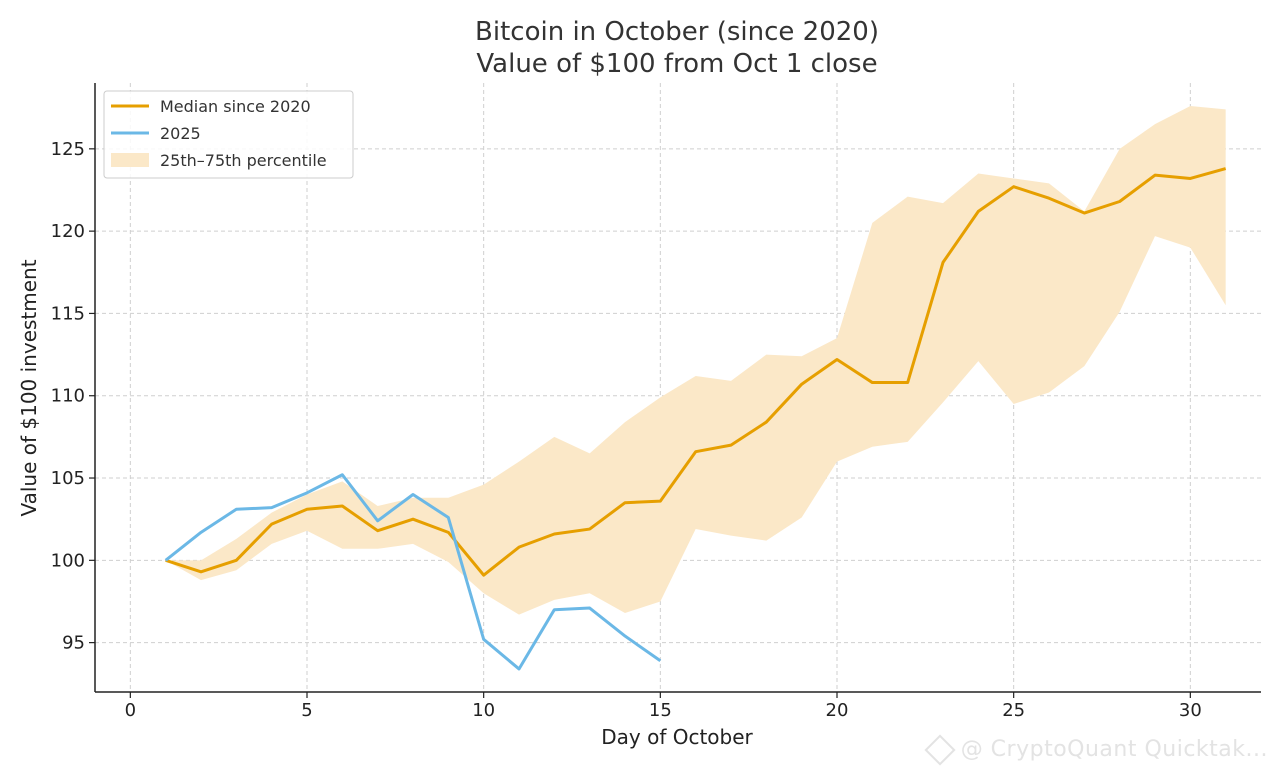 This screenshot has width=1280, height=768. Describe the element at coordinates (180, 133) in the screenshot. I see `legend-2025-label: 2025` at that location.